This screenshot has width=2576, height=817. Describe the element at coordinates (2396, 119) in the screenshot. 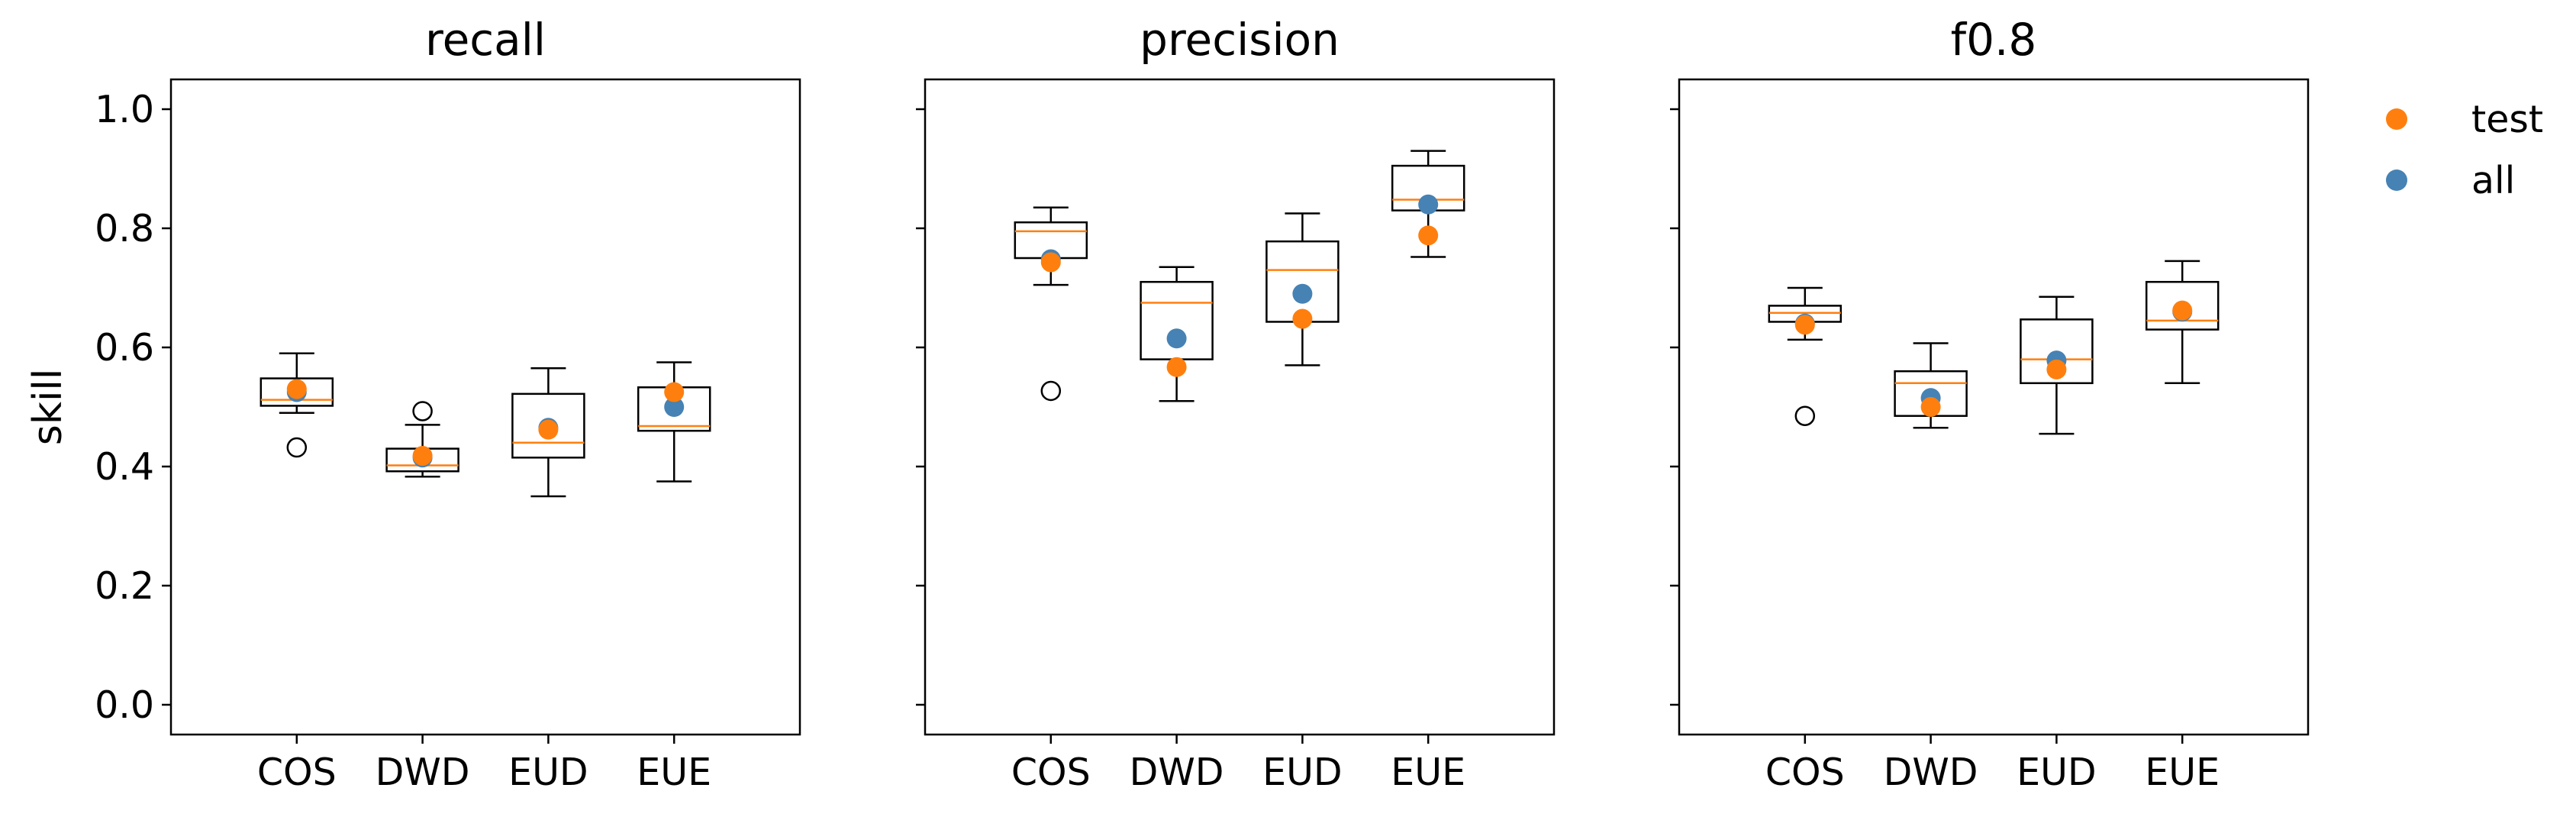

I see `legend-marker-test` at that location.